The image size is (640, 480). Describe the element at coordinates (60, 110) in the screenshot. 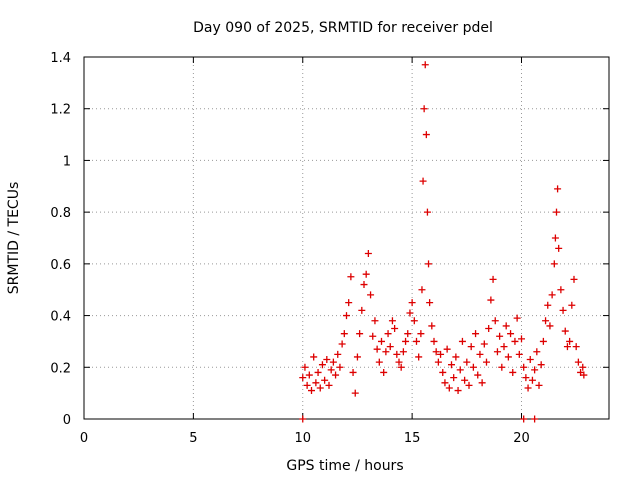

I see `y-tick-label: 1.2` at that location.